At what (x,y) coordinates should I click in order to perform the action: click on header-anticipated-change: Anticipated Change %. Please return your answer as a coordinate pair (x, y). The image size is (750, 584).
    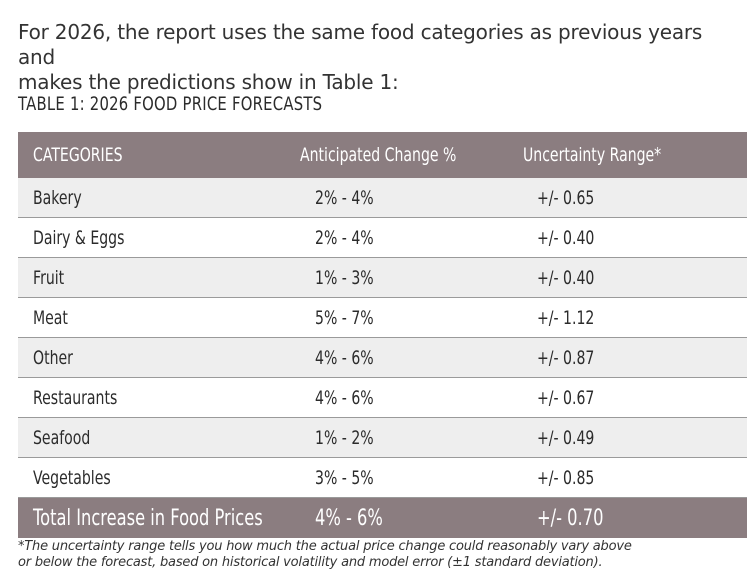
    Looking at the image, I should click on (378, 155).